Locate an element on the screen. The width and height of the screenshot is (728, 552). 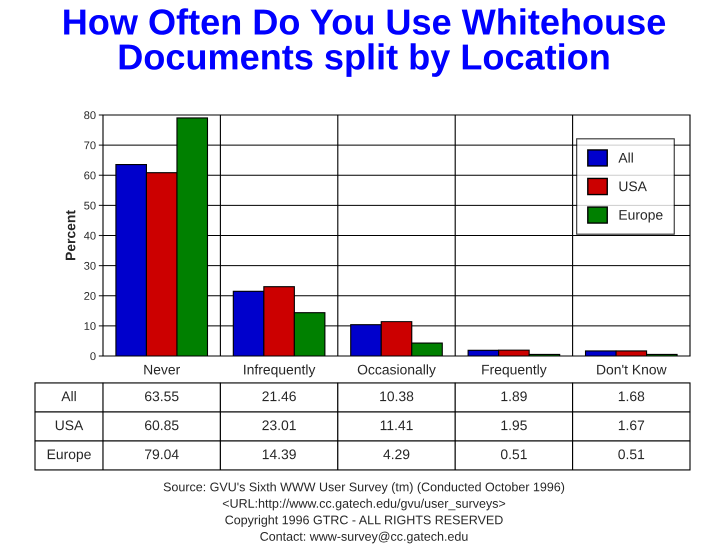
x-tick-label: Occasionally is located at coordinates (397, 371).